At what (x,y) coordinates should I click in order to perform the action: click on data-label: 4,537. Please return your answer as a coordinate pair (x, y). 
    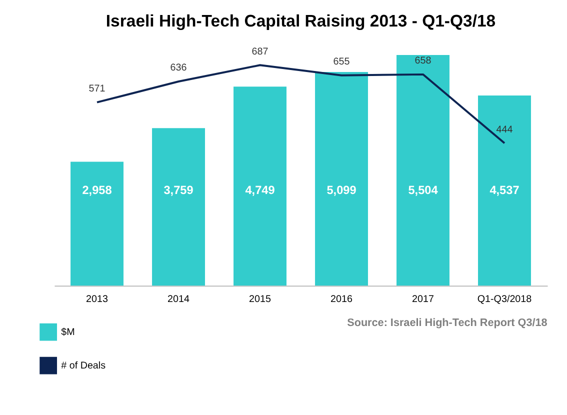
    Looking at the image, I should click on (505, 190).